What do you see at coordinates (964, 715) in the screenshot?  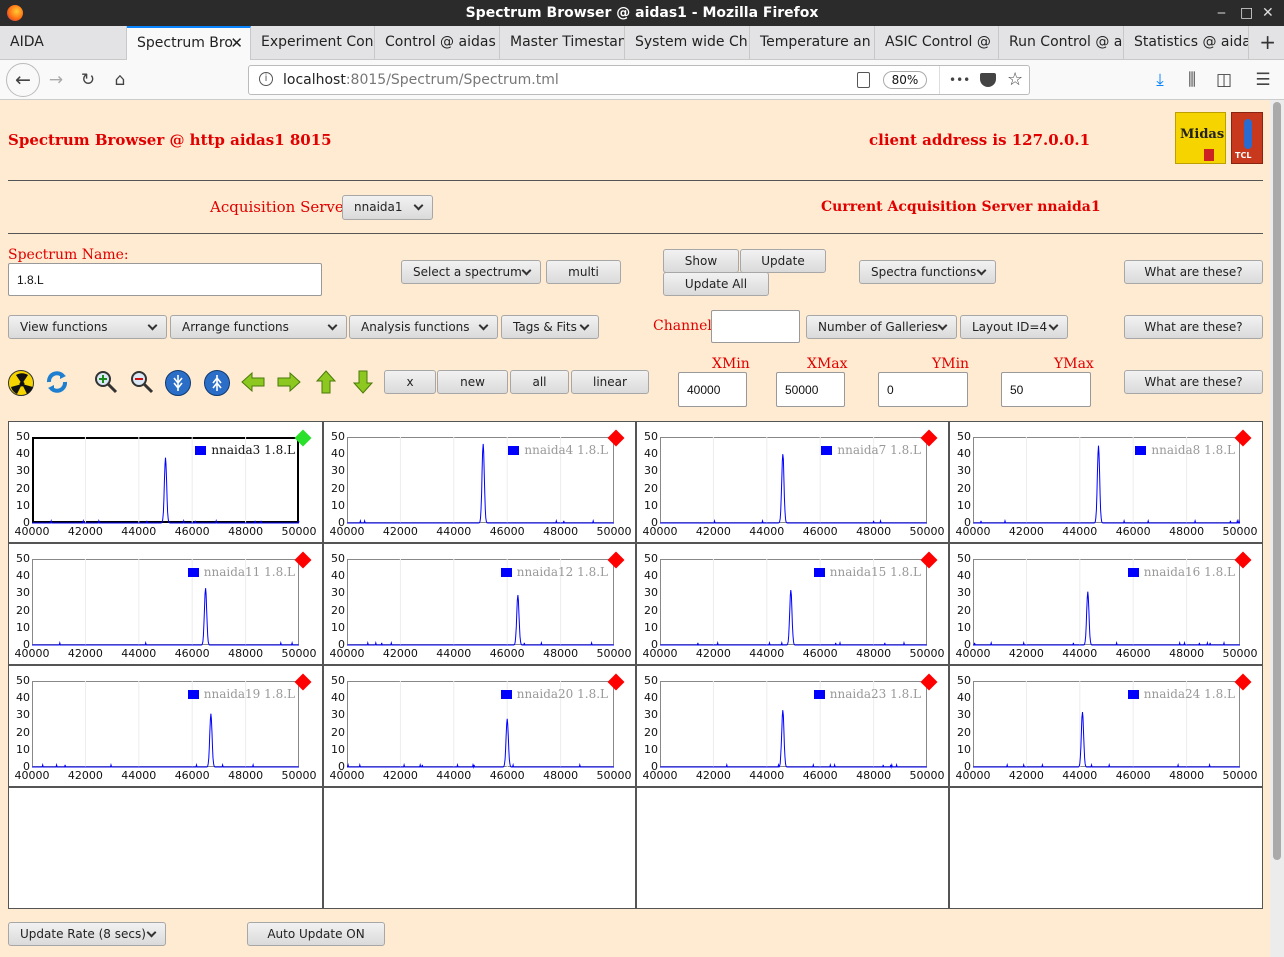 I see `y-tick-label: 30` at bounding box center [964, 715].